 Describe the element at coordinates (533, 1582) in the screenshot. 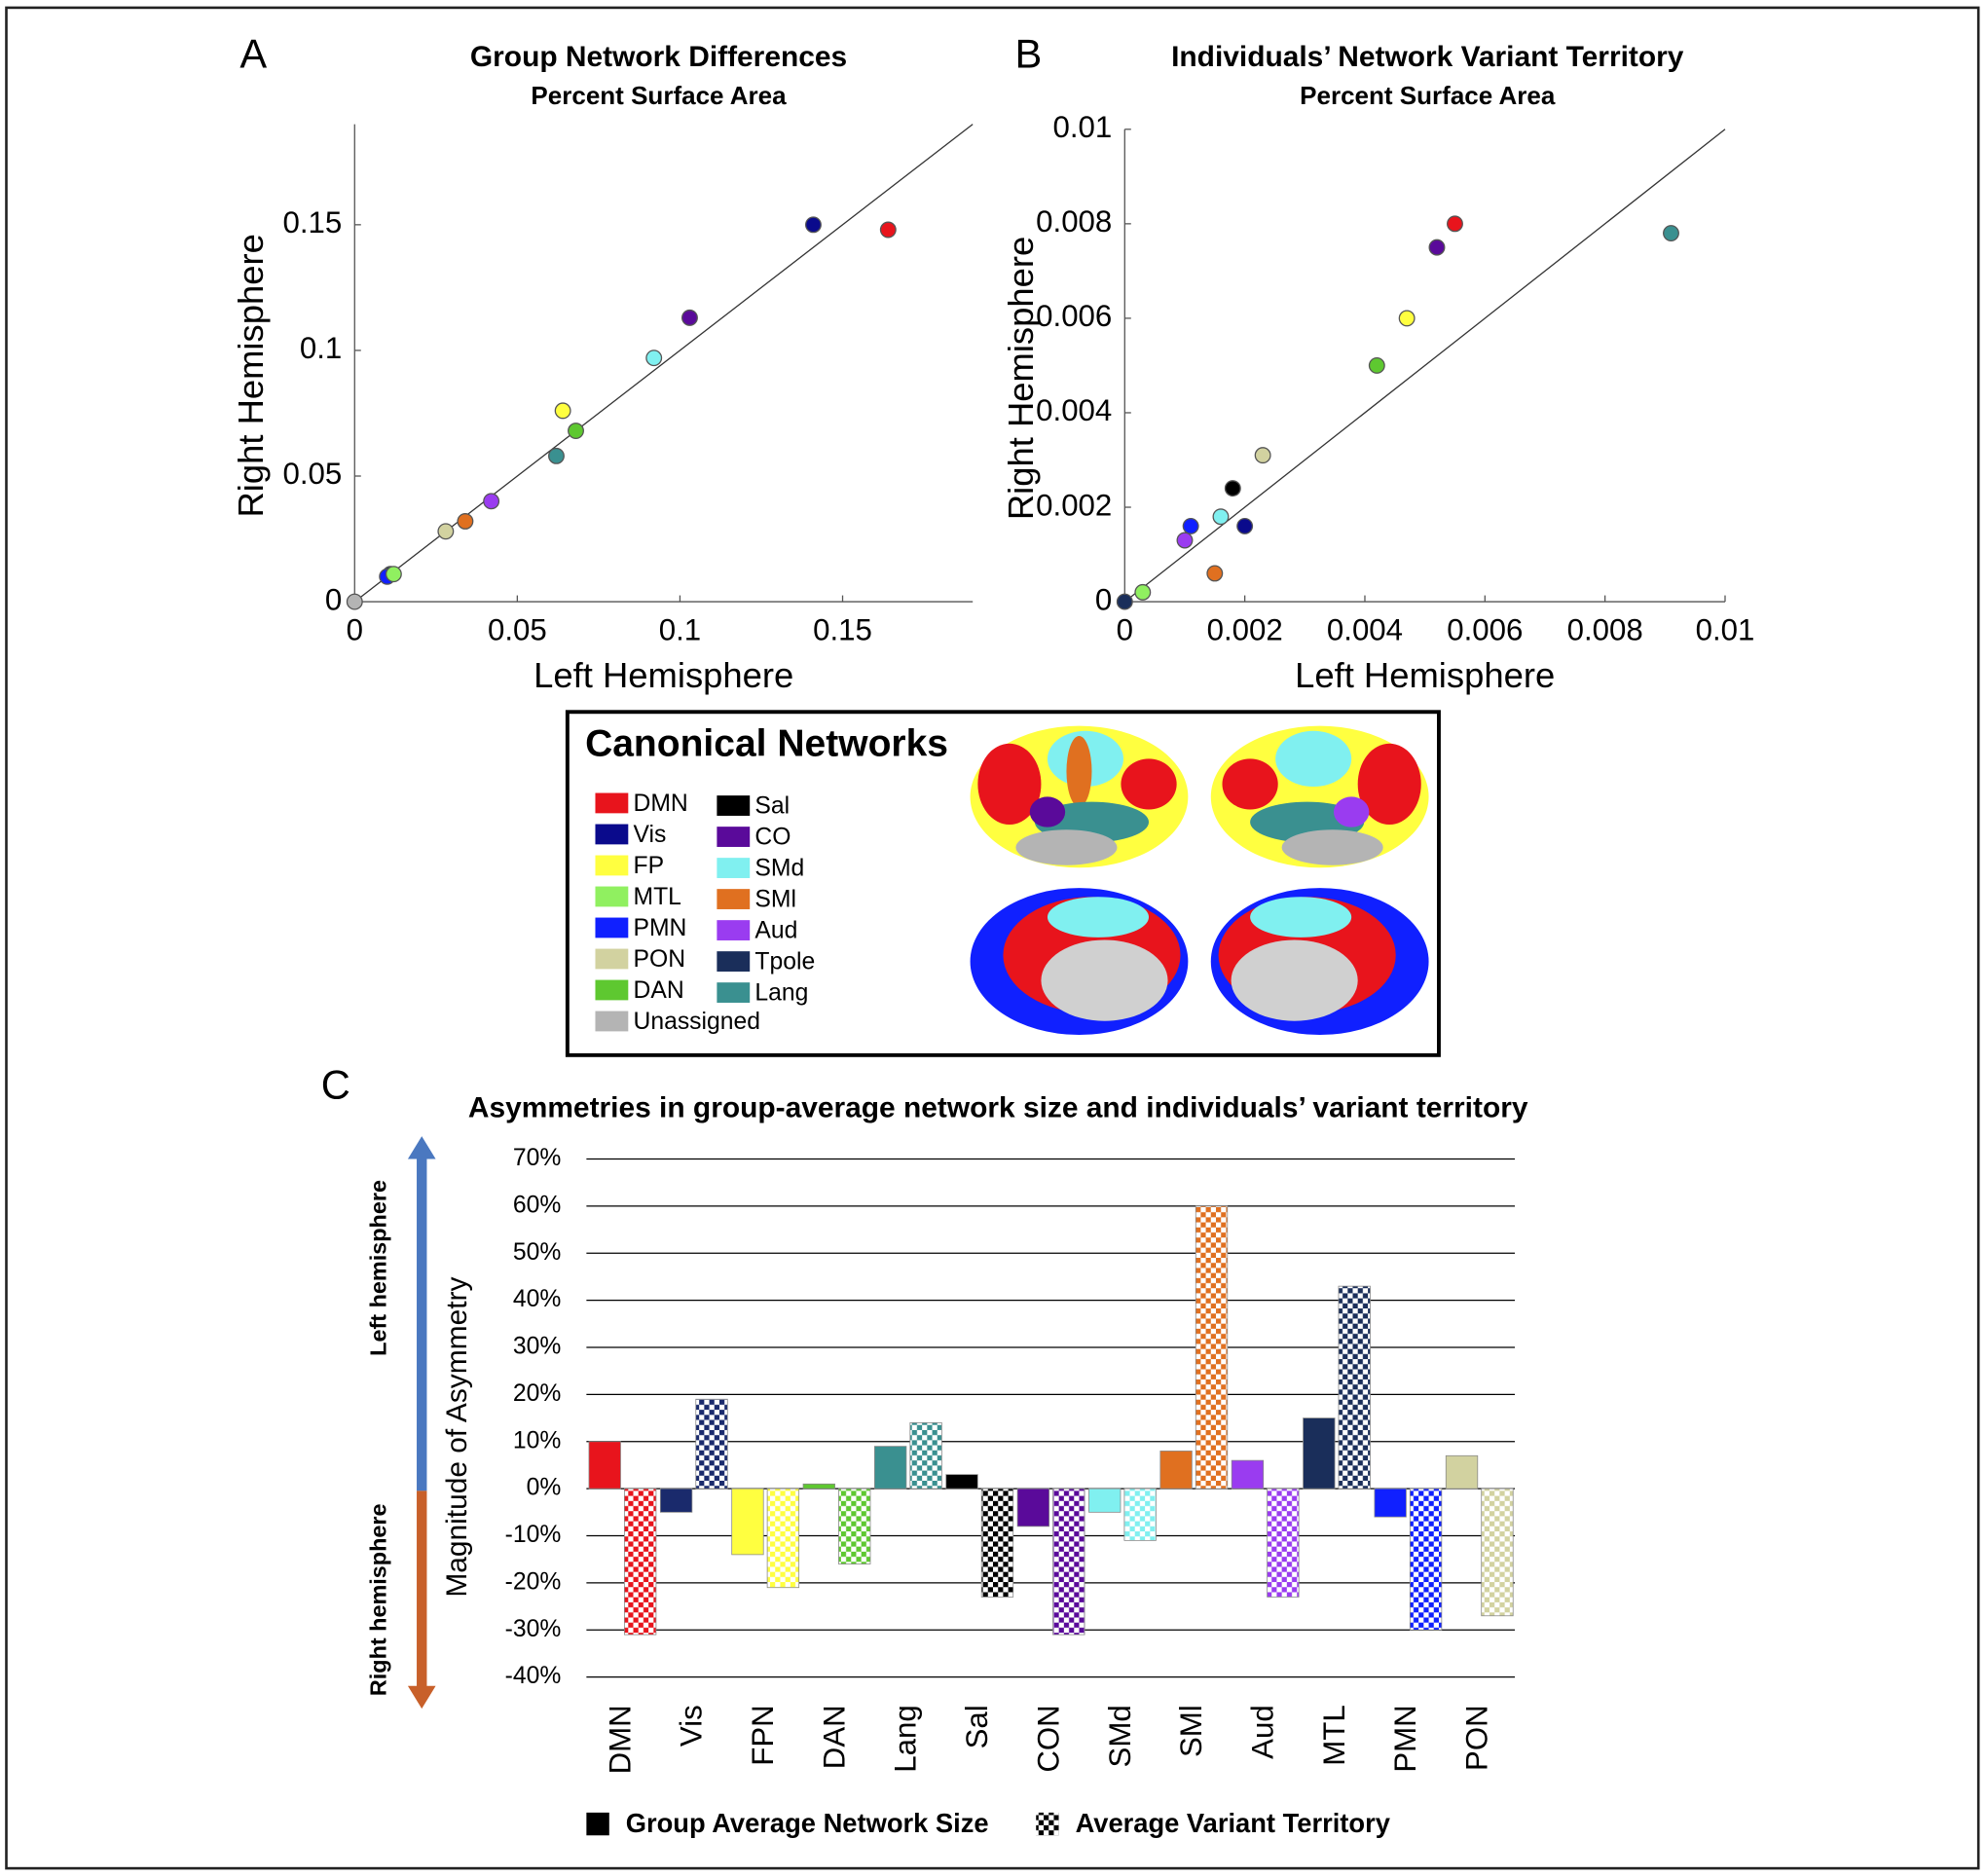

I see `y-tick-label: -20%` at that location.